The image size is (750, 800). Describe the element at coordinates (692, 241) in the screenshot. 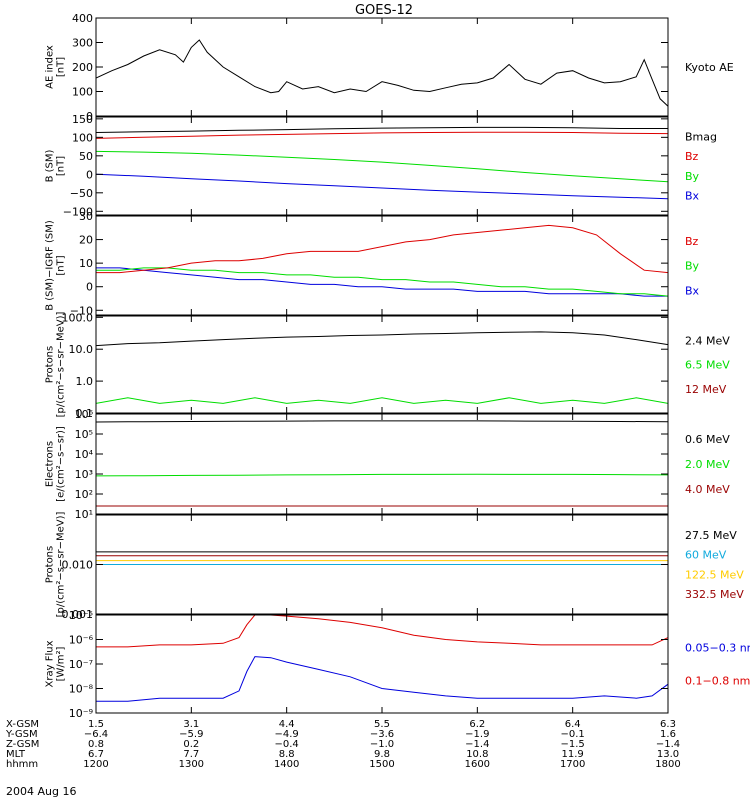

I see `legend-entry: Bz` at that location.